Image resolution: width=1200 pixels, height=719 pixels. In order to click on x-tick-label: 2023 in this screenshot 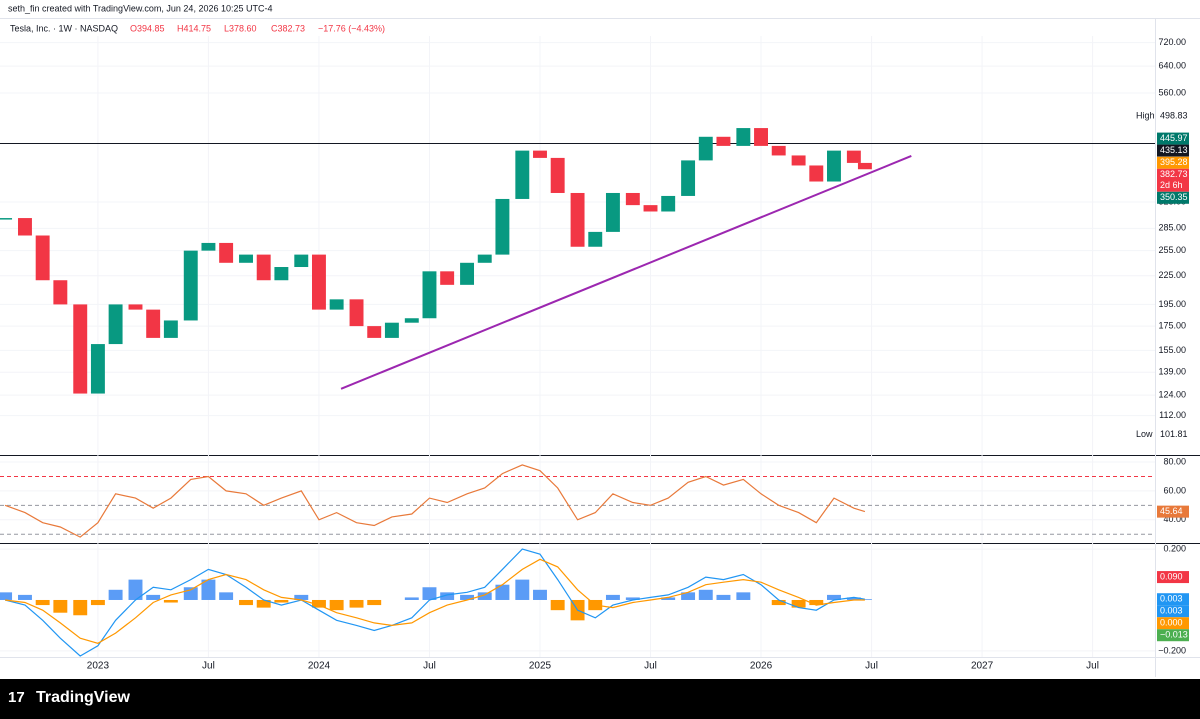, I will do `click(98, 666)`.